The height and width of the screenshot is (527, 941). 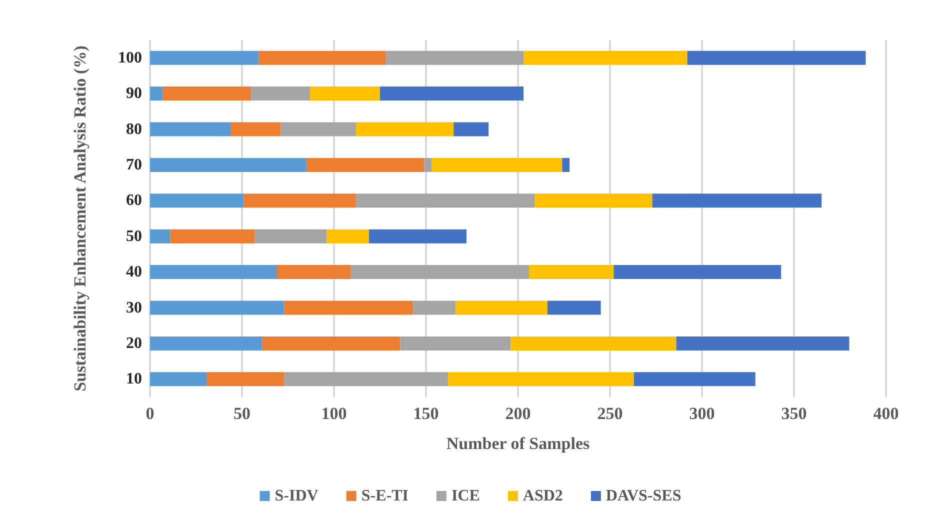 What do you see at coordinates (134, 129) in the screenshot?
I see `y-tick-label: 80` at bounding box center [134, 129].